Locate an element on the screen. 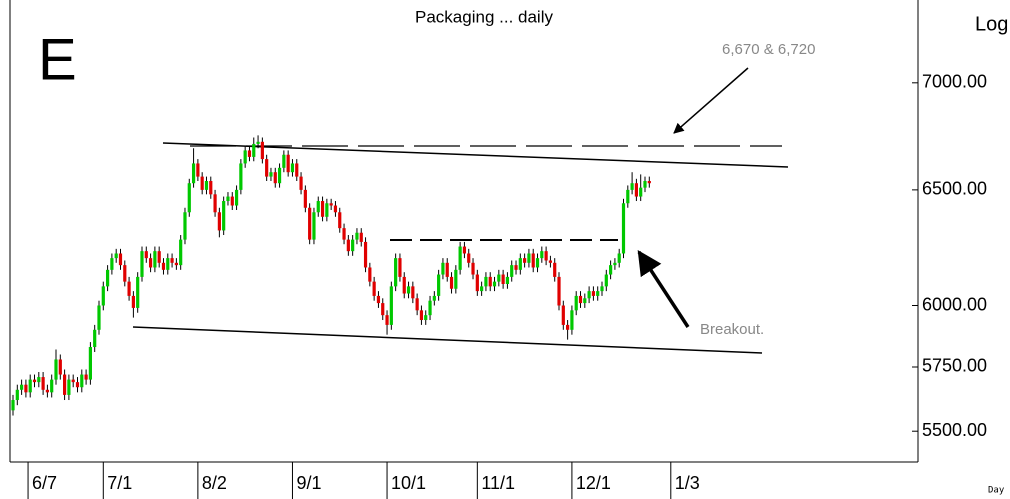 This screenshot has width=1010, height=499. annotation: Breakout. is located at coordinates (732, 329).